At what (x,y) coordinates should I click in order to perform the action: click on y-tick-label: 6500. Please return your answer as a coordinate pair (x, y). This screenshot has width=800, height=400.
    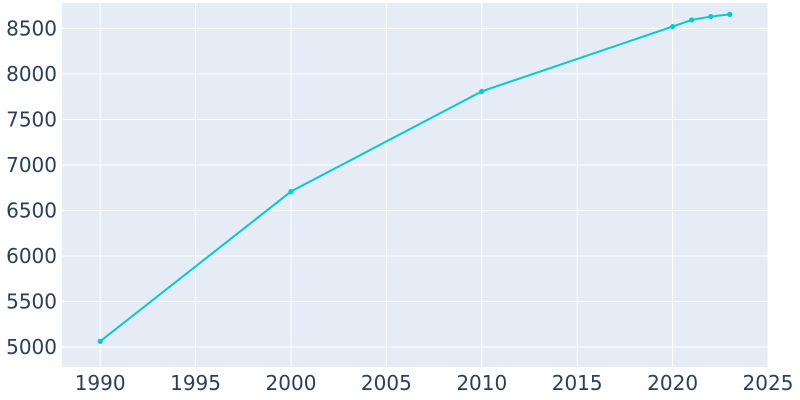
    Looking at the image, I should click on (31, 210).